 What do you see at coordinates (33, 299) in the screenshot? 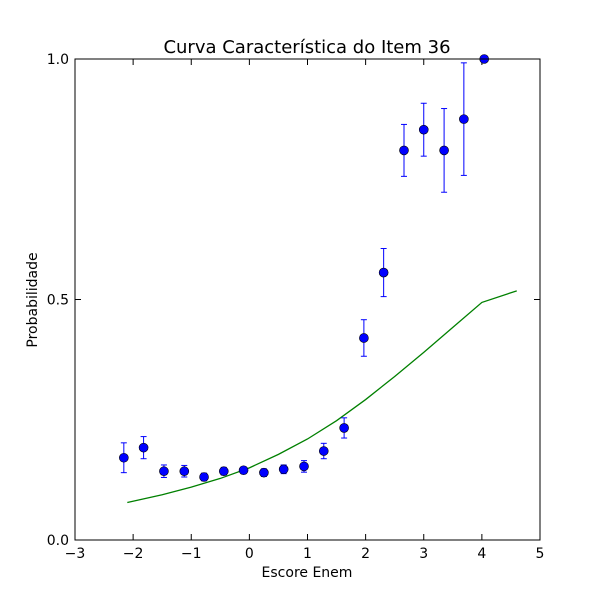
I see `y-axis-label: Probabilidade` at bounding box center [33, 299].